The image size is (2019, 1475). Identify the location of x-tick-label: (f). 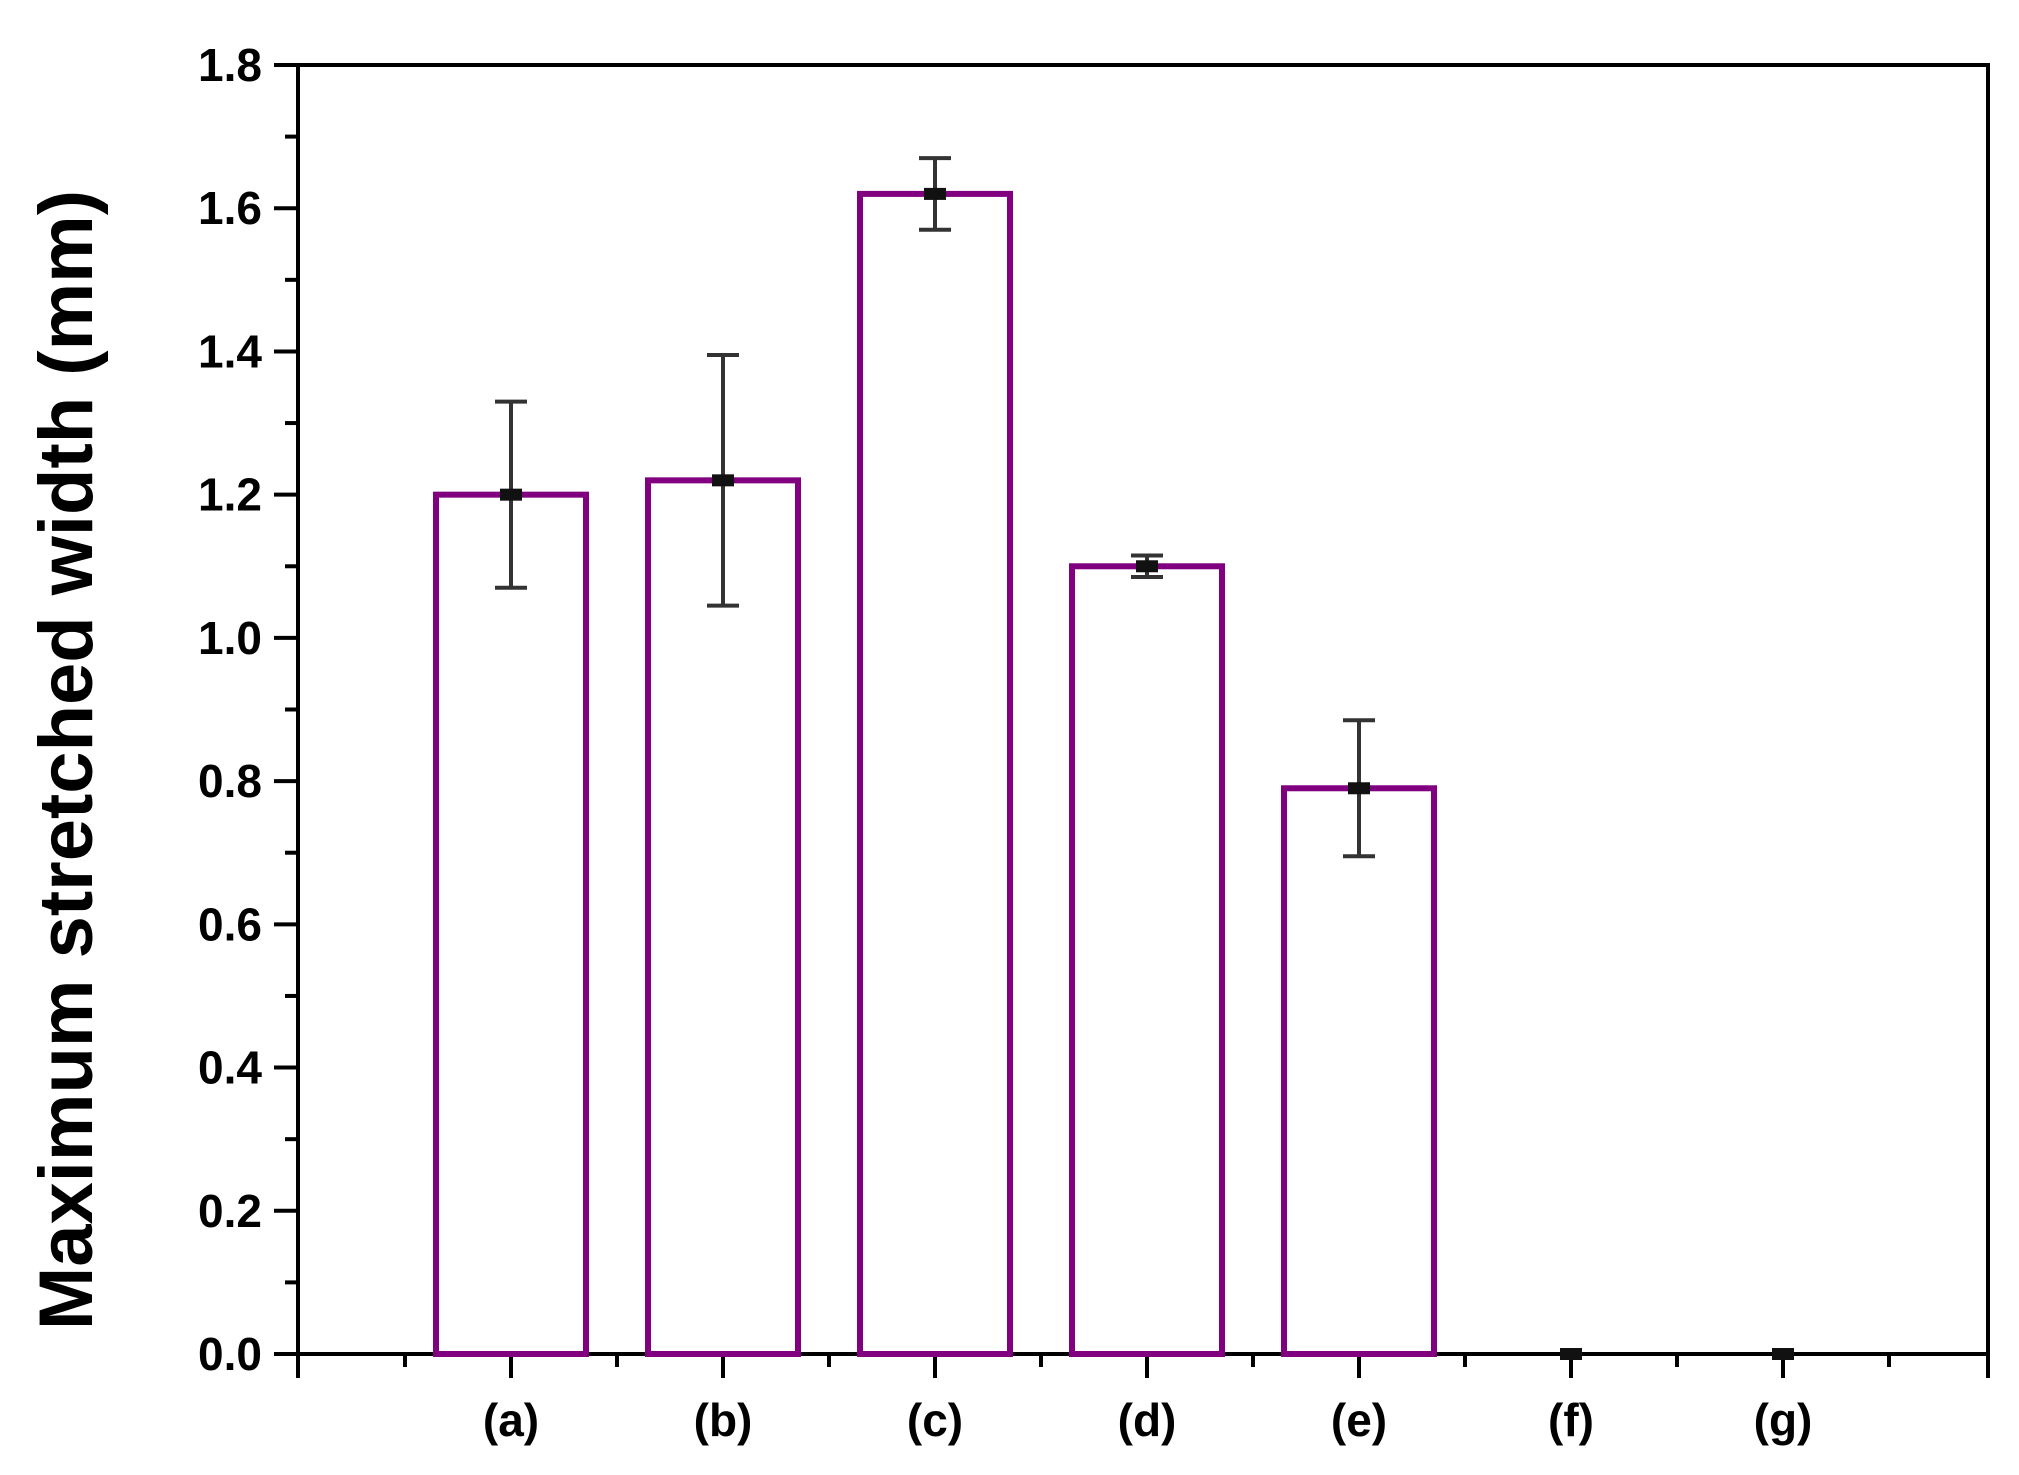
(1571, 1420).